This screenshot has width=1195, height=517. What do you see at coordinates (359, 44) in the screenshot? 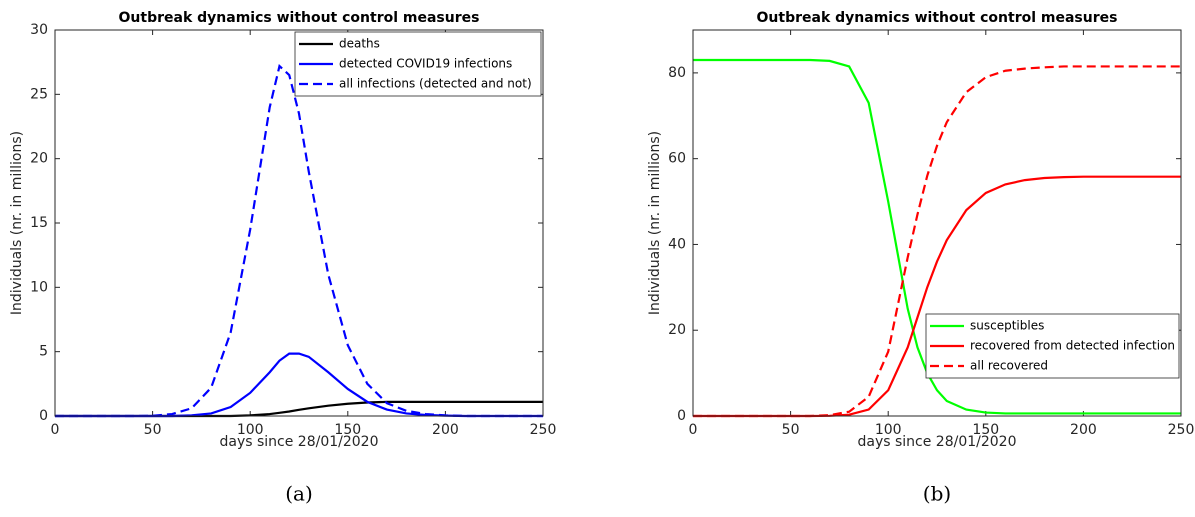
I see `legend-label: deaths` at bounding box center [359, 44].